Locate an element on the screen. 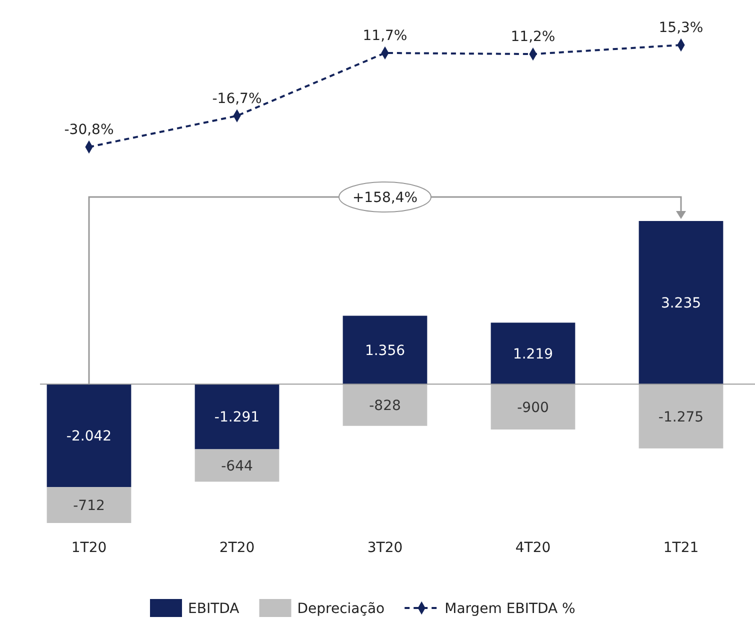 The image size is (755, 626). data-label: -1.275 is located at coordinates (681, 417).